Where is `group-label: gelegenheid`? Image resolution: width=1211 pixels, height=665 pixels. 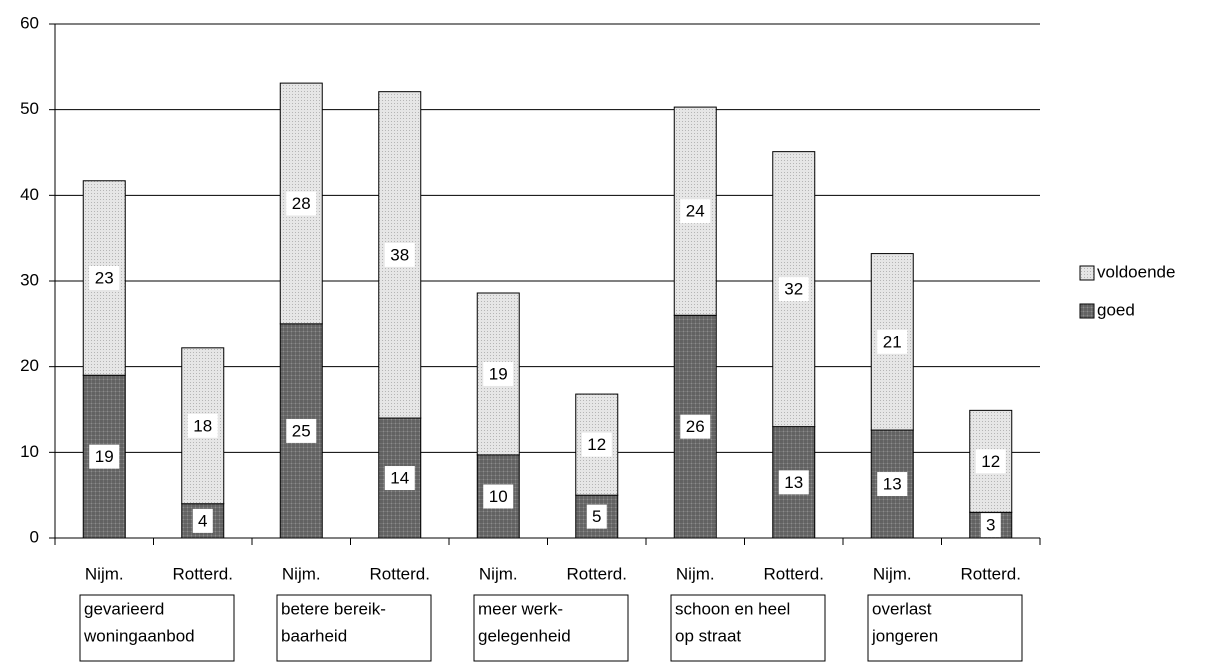
group-label: gelegenheid is located at coordinates (524, 635).